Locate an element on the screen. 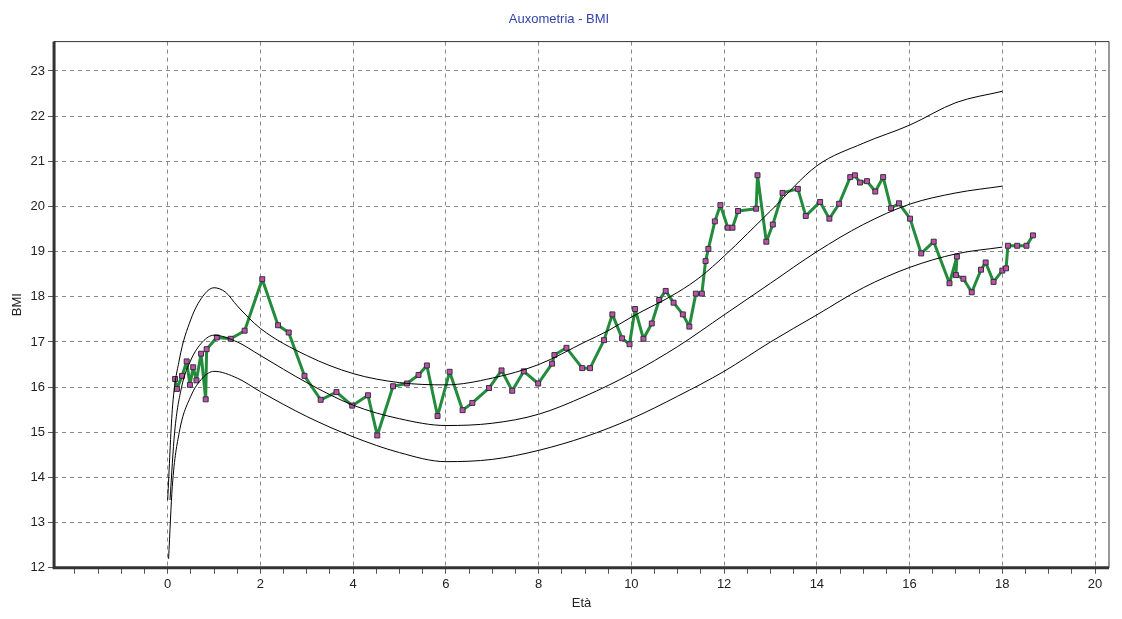 The width and height of the screenshot is (1122, 619). x-axis-title: Età is located at coordinates (582, 602).